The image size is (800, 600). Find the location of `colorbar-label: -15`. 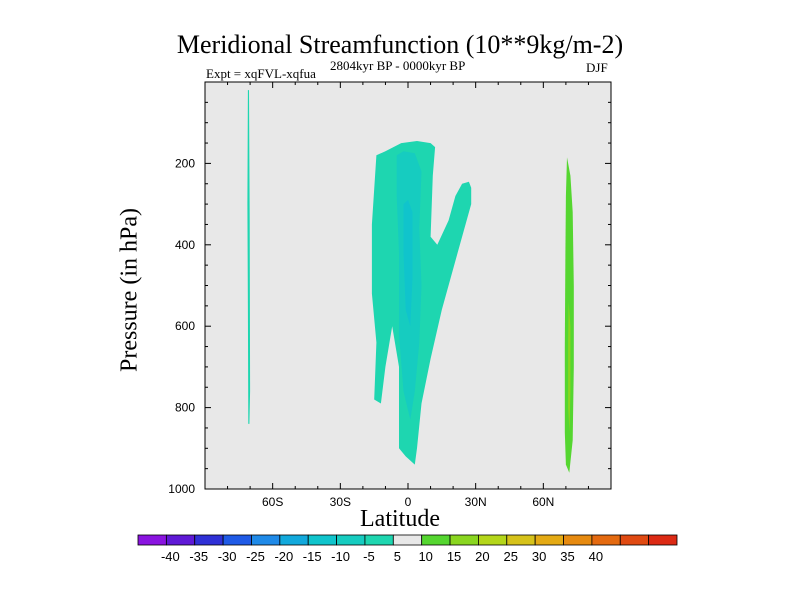

colorbar-label: -15 is located at coordinates (312, 556).